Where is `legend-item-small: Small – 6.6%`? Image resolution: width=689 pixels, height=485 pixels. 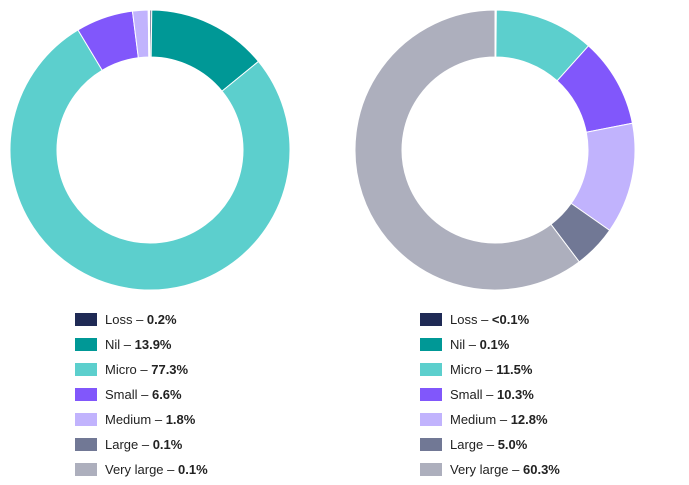 legend-item-small: Small – 6.6% is located at coordinates (141, 394).